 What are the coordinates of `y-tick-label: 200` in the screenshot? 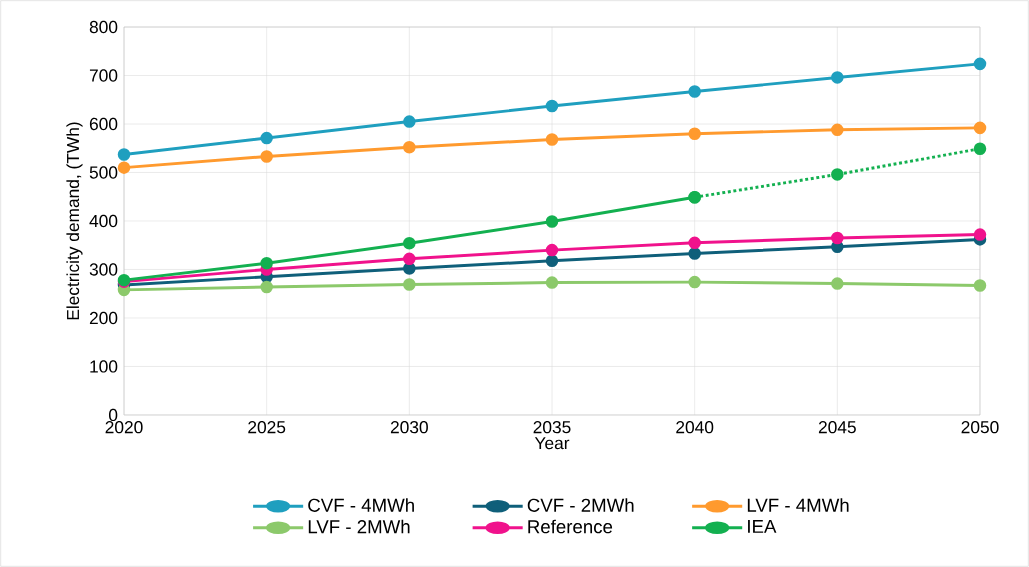 It's located at (103, 318).